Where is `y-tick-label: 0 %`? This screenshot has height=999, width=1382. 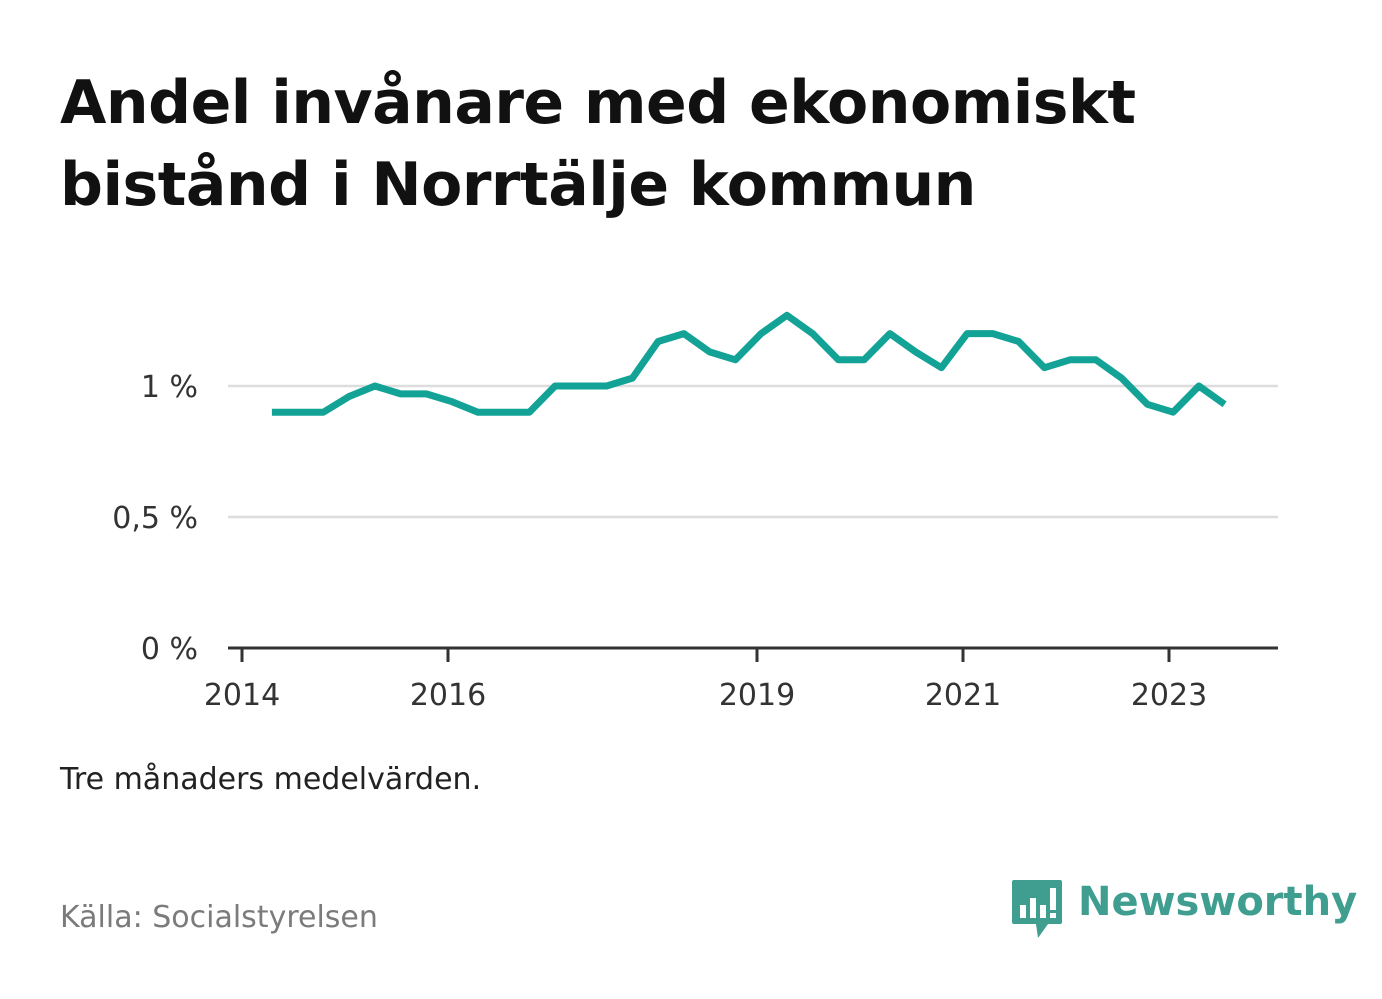 y-tick-label: 0 % is located at coordinates (169, 649).